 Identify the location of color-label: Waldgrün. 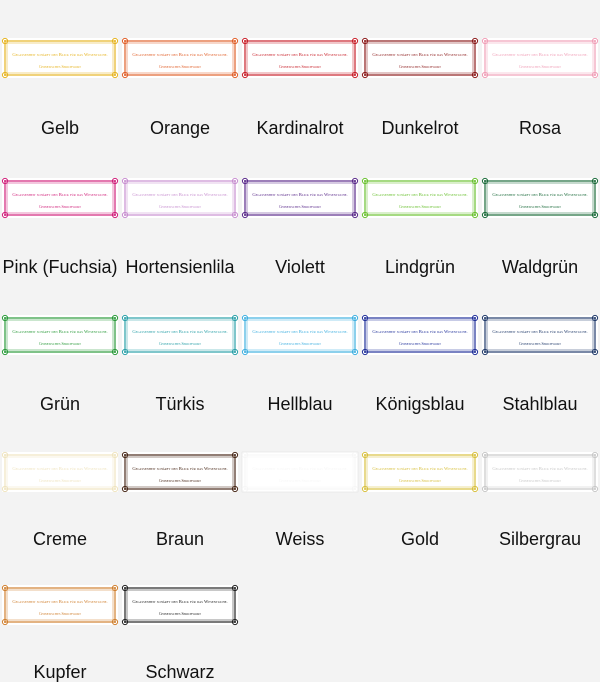
(540, 267).